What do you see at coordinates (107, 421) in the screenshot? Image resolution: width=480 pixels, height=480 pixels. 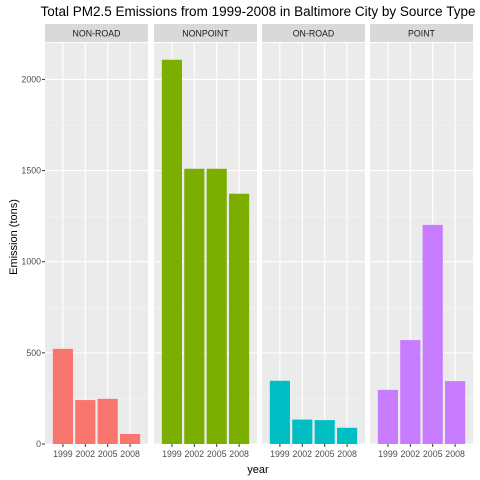 I see `bar-non-road-2005` at bounding box center [107, 421].